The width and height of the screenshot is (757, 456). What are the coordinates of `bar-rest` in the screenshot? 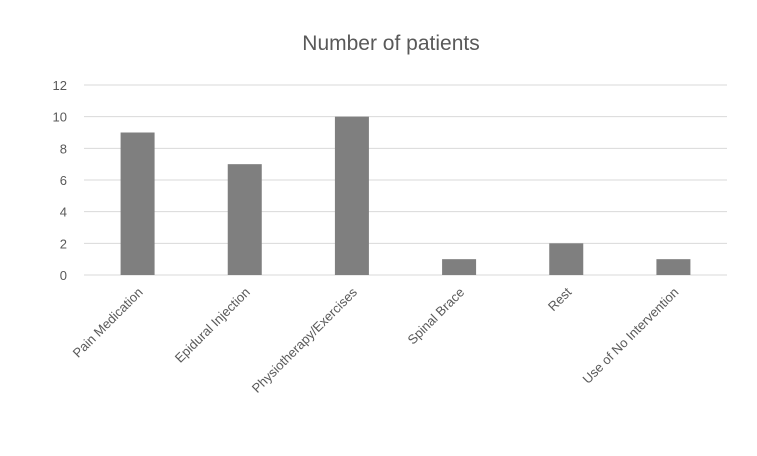 It's located at (566, 259).